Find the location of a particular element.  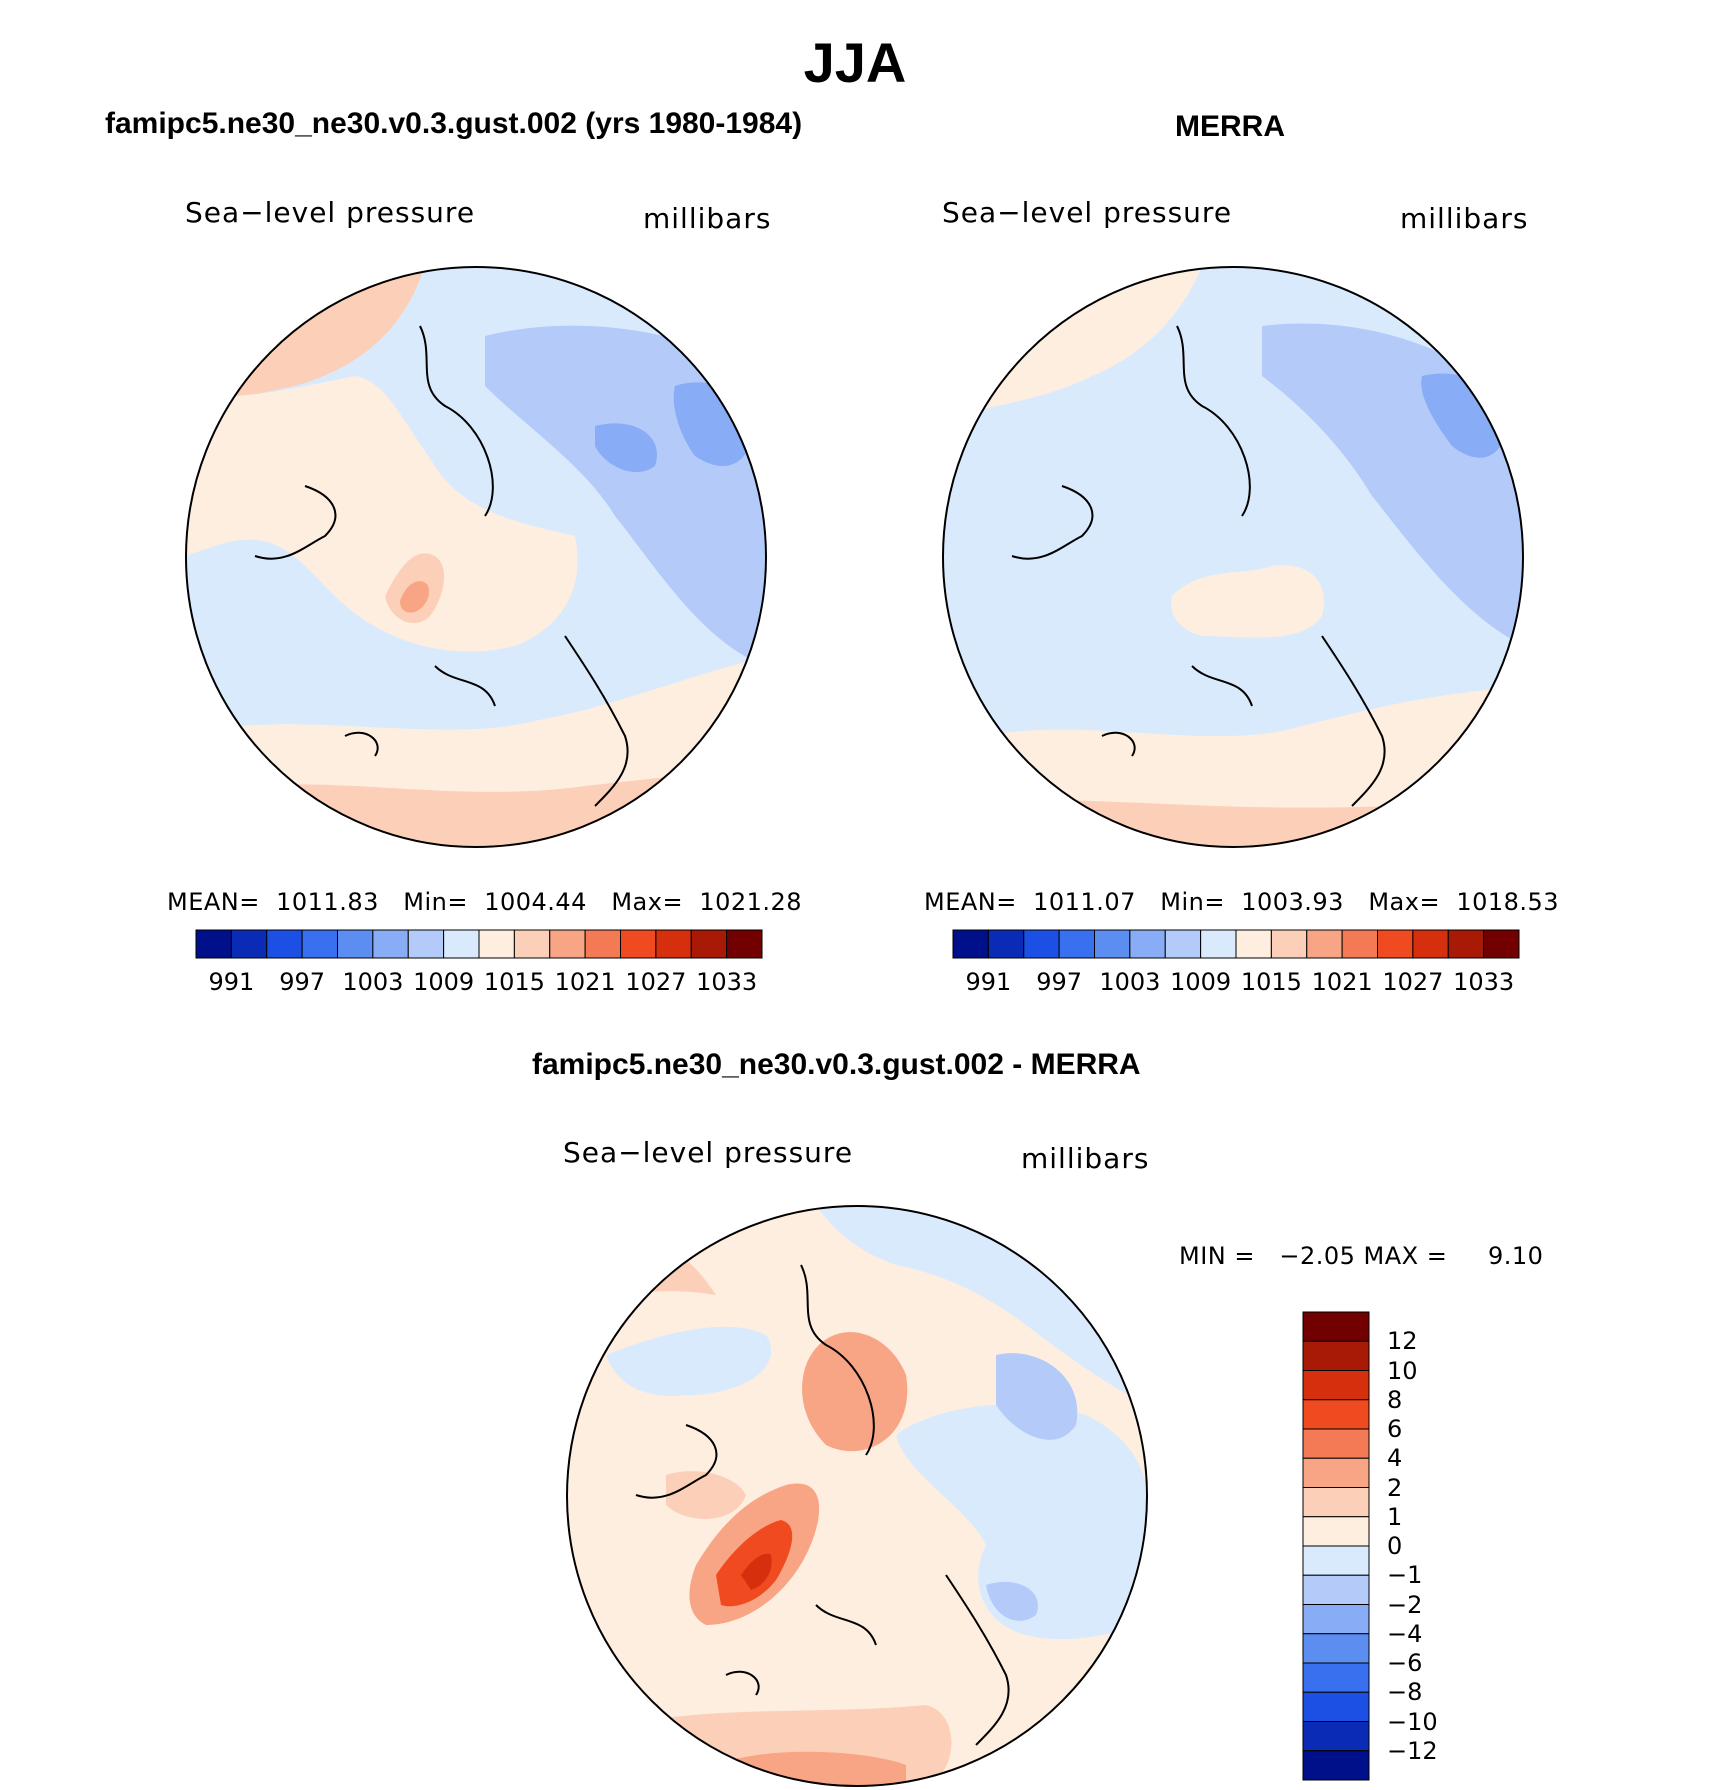

diff-variable-label: Sea−level pressure is located at coordinates (708, 1152).